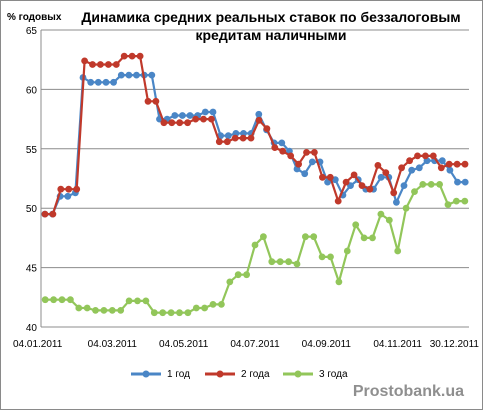 This screenshot has height=410, width=483. Describe the element at coordinates (333, 374) in the screenshot. I see `legend-label-3-goda: 3 года` at that location.